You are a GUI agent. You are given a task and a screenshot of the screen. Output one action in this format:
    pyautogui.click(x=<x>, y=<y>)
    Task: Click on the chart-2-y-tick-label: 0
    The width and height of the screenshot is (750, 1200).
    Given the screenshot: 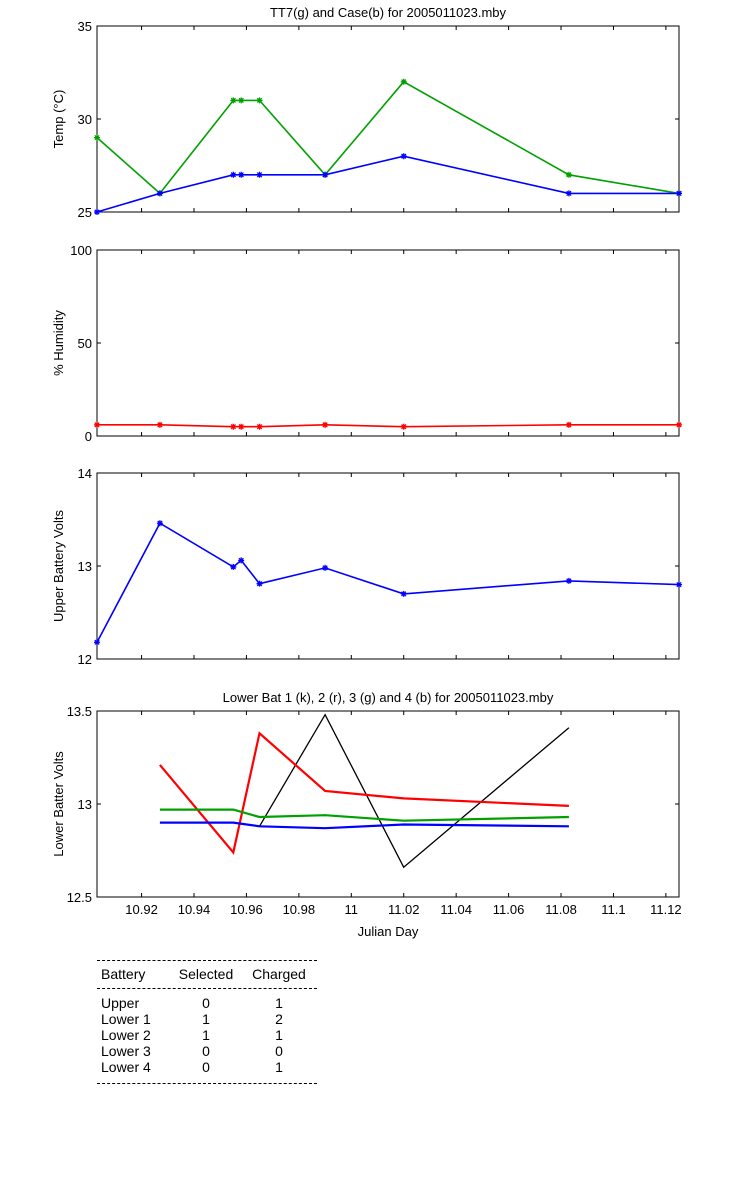 What is the action you would take?
    pyautogui.click(x=88, y=436)
    